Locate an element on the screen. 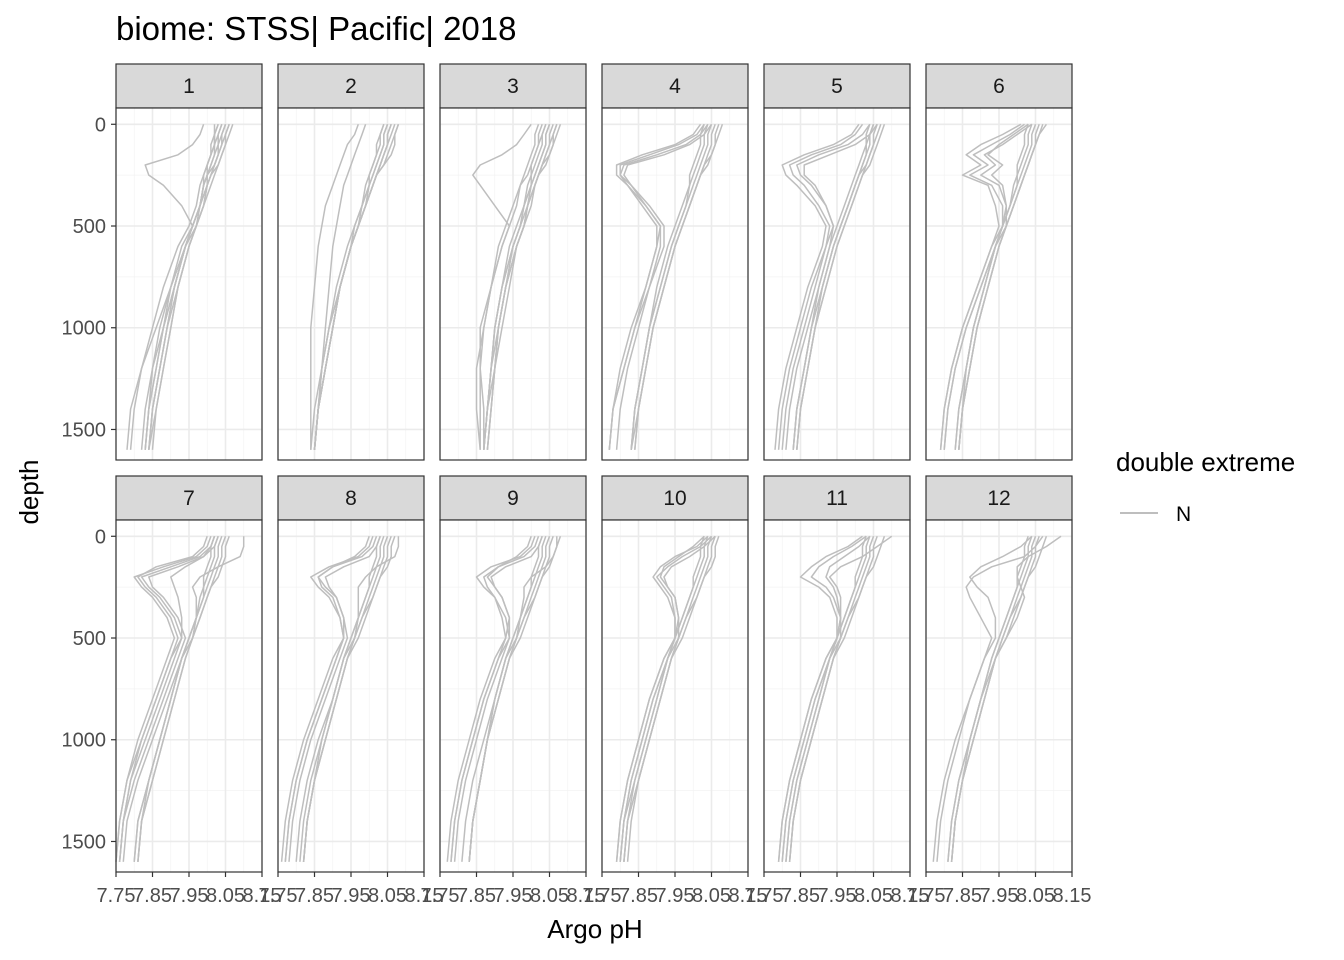 The image size is (1344, 960). facet-panel-6: 6 is located at coordinates (999, 262).